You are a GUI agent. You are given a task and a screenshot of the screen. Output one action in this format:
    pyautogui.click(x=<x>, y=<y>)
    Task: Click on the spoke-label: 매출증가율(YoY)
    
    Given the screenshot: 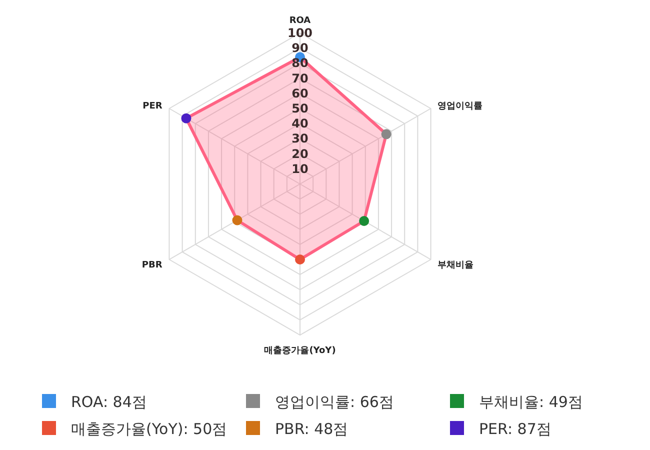 What is the action you would take?
    pyautogui.click(x=300, y=350)
    